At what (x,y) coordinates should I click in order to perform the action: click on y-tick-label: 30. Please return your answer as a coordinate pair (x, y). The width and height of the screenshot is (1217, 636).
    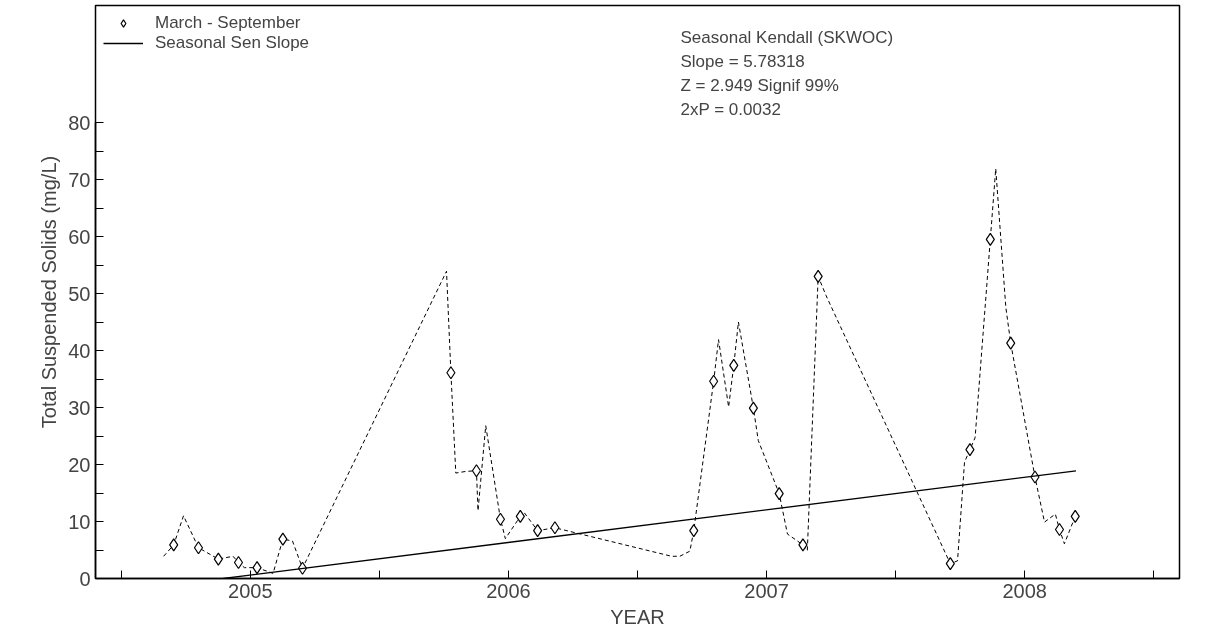
    Looking at the image, I should click on (79, 407).